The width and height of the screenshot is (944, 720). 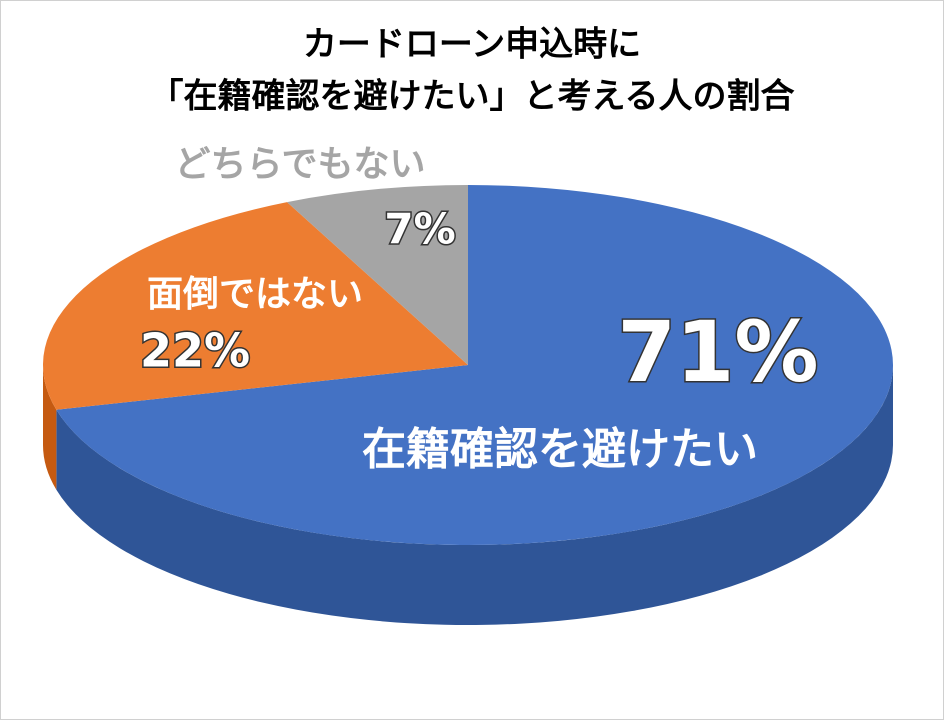 What do you see at coordinates (560, 449) in the screenshot?
I see `category-label: 在籍確認を避けたい` at bounding box center [560, 449].